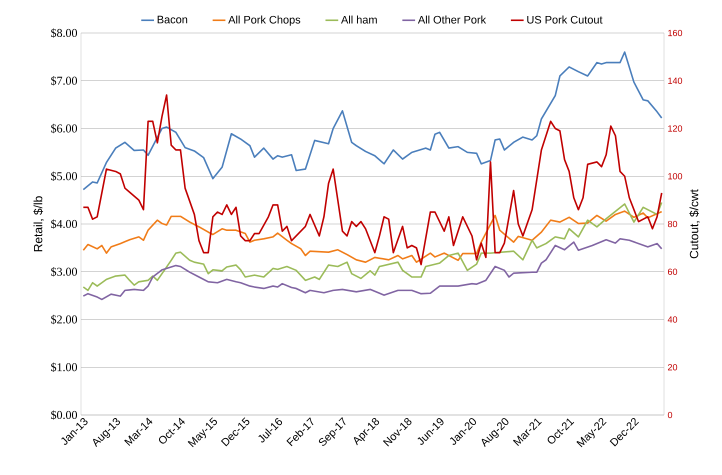 This screenshot has width=722, height=475. I want to click on legend-label: Bacon, so click(173, 20).